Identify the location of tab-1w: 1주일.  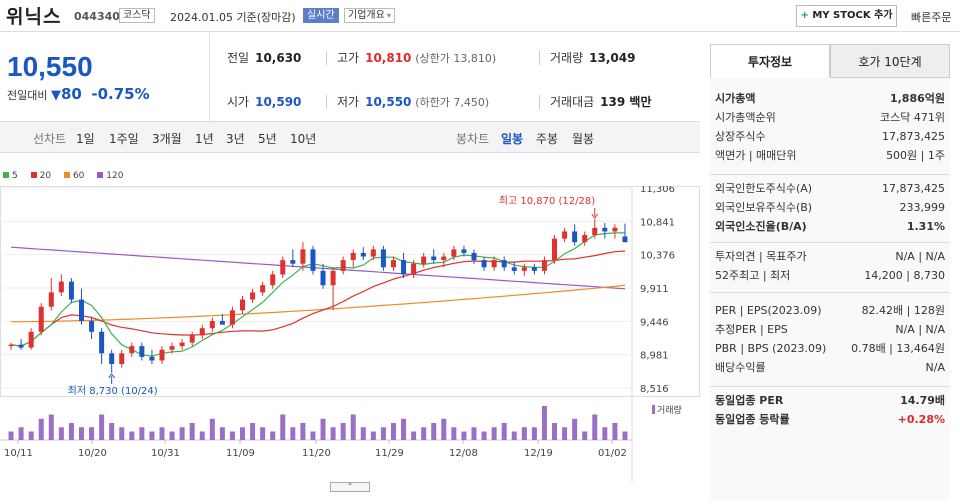
(124, 139).